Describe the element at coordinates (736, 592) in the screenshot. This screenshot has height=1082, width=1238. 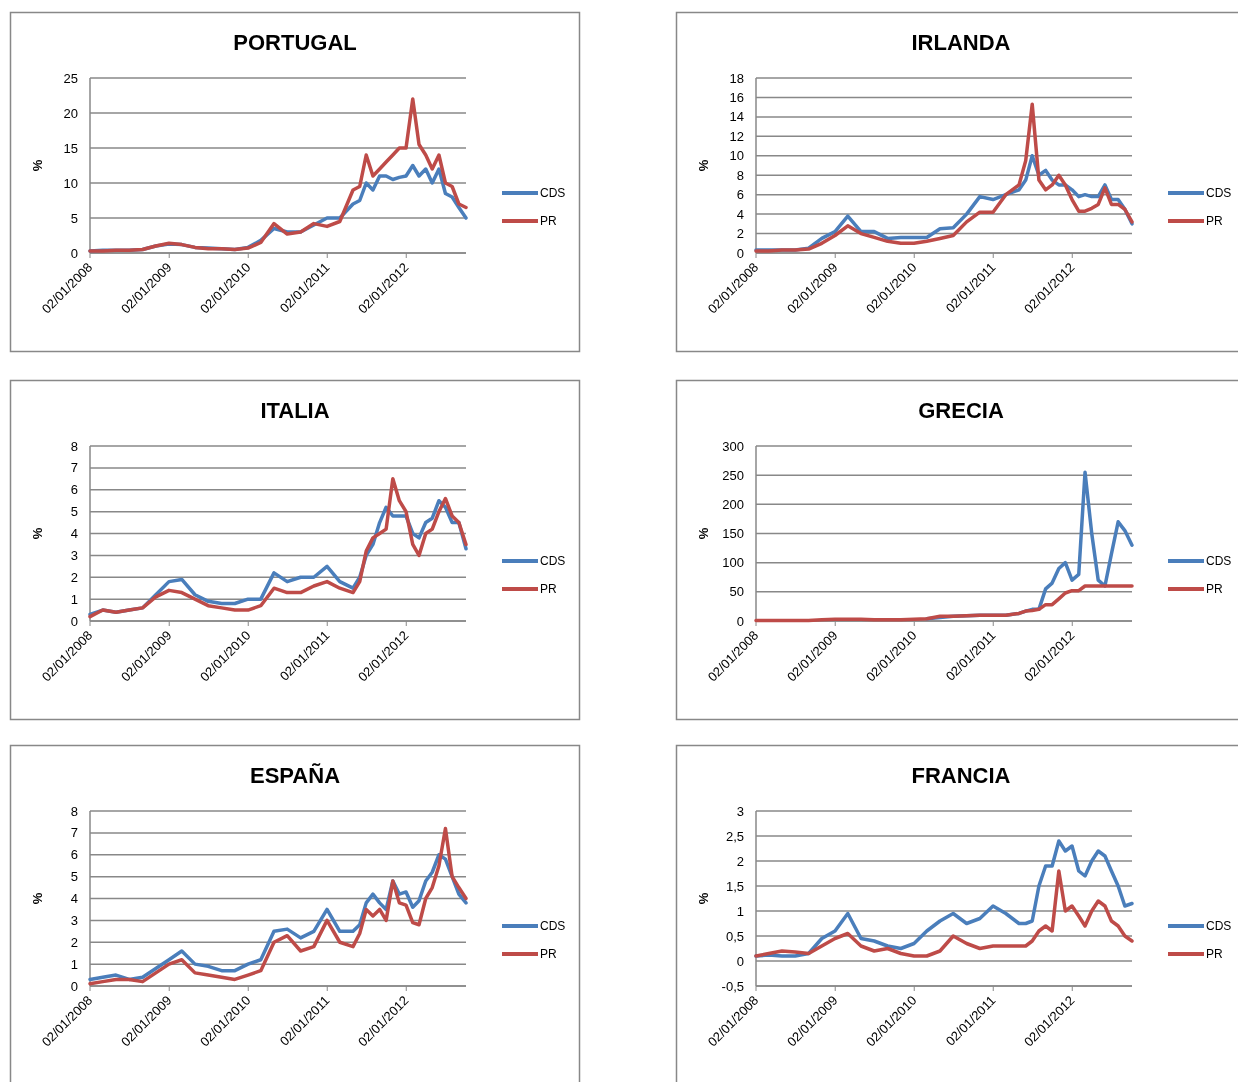
I see `y-tick-label: 50` at that location.